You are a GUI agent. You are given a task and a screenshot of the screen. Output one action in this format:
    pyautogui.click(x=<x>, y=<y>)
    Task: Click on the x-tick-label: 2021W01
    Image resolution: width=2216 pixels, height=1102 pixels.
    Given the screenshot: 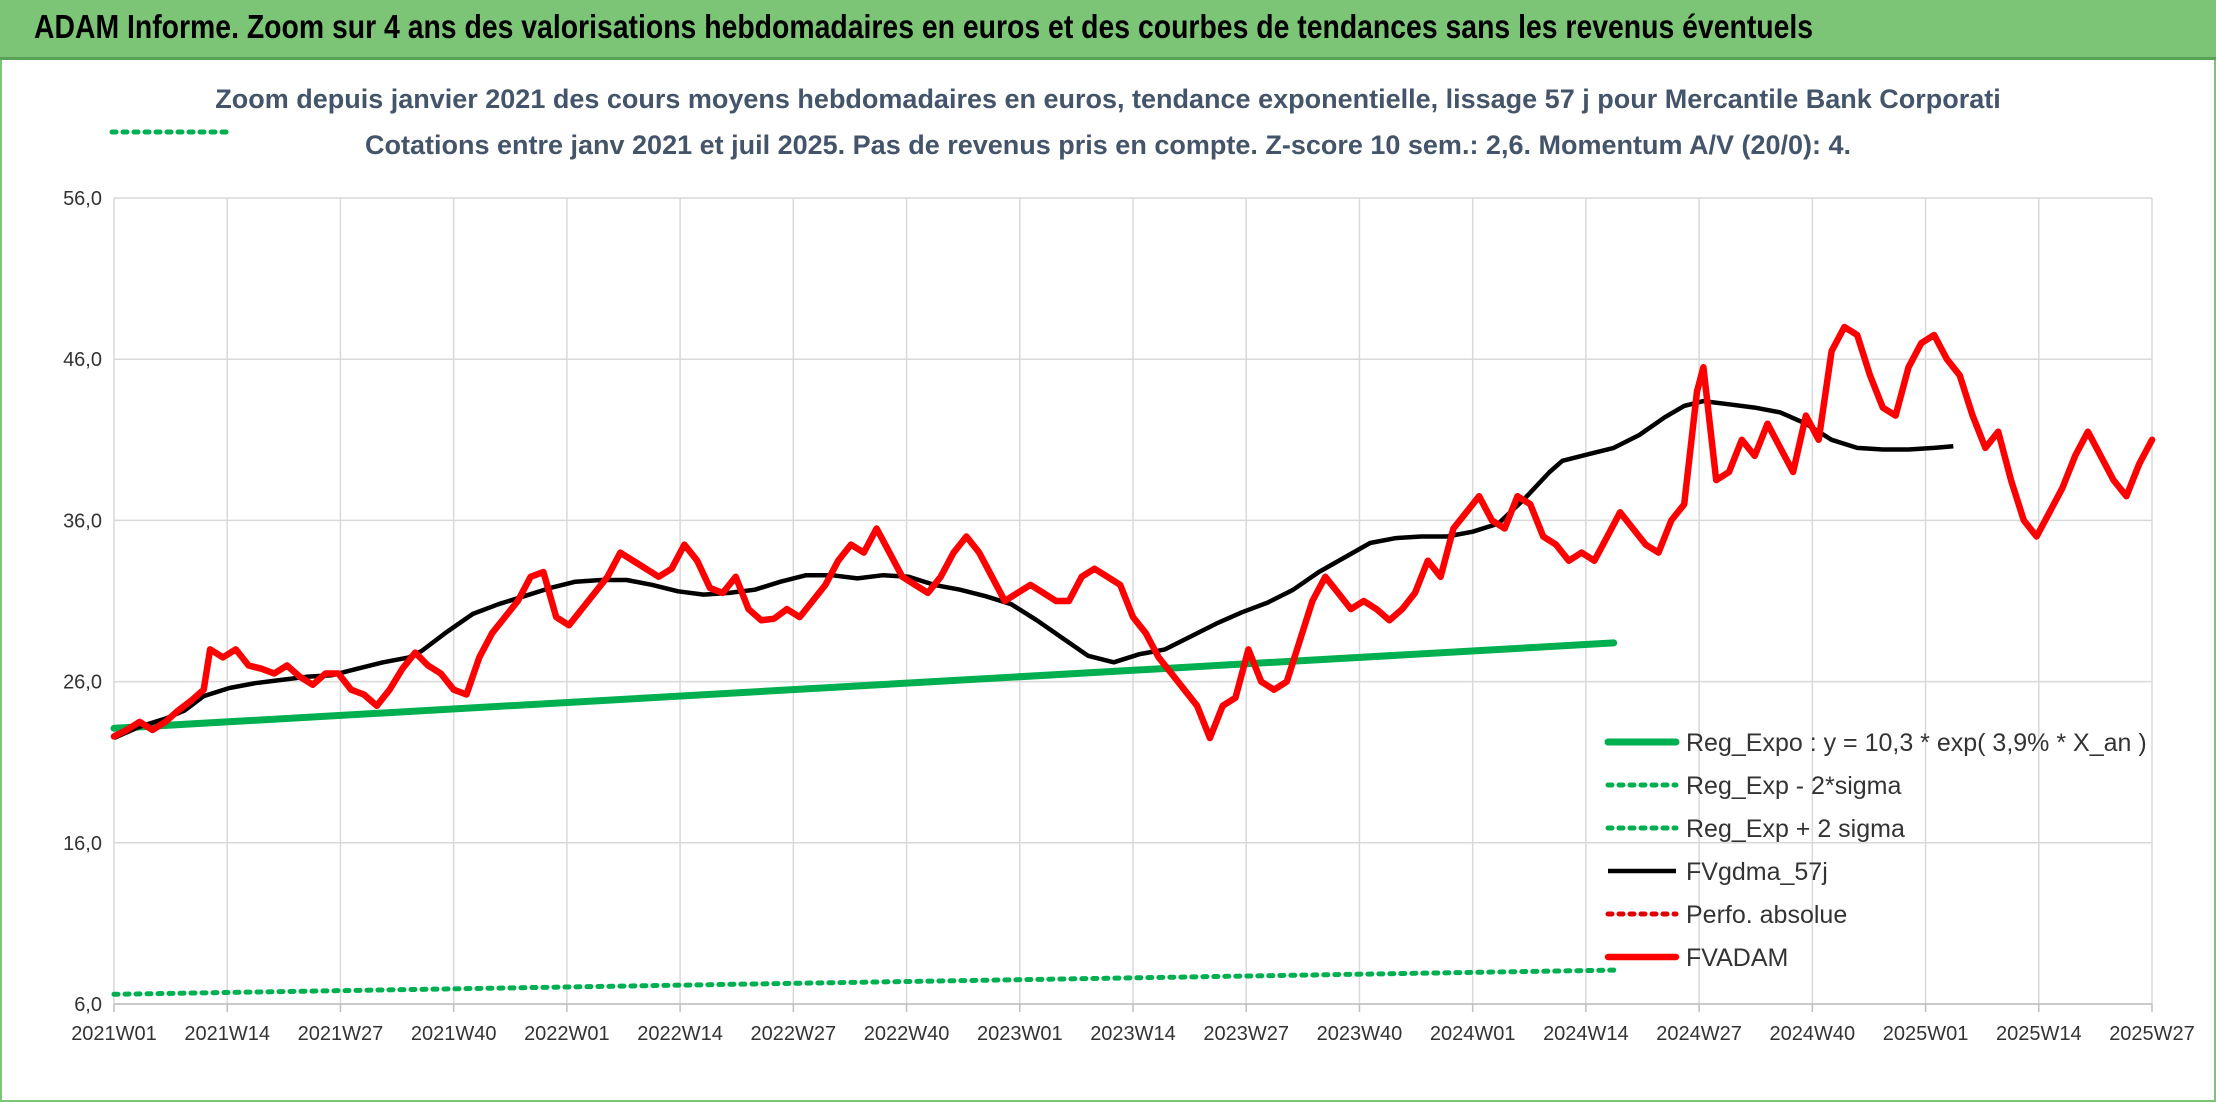 What is the action you would take?
    pyautogui.click(x=114, y=1034)
    